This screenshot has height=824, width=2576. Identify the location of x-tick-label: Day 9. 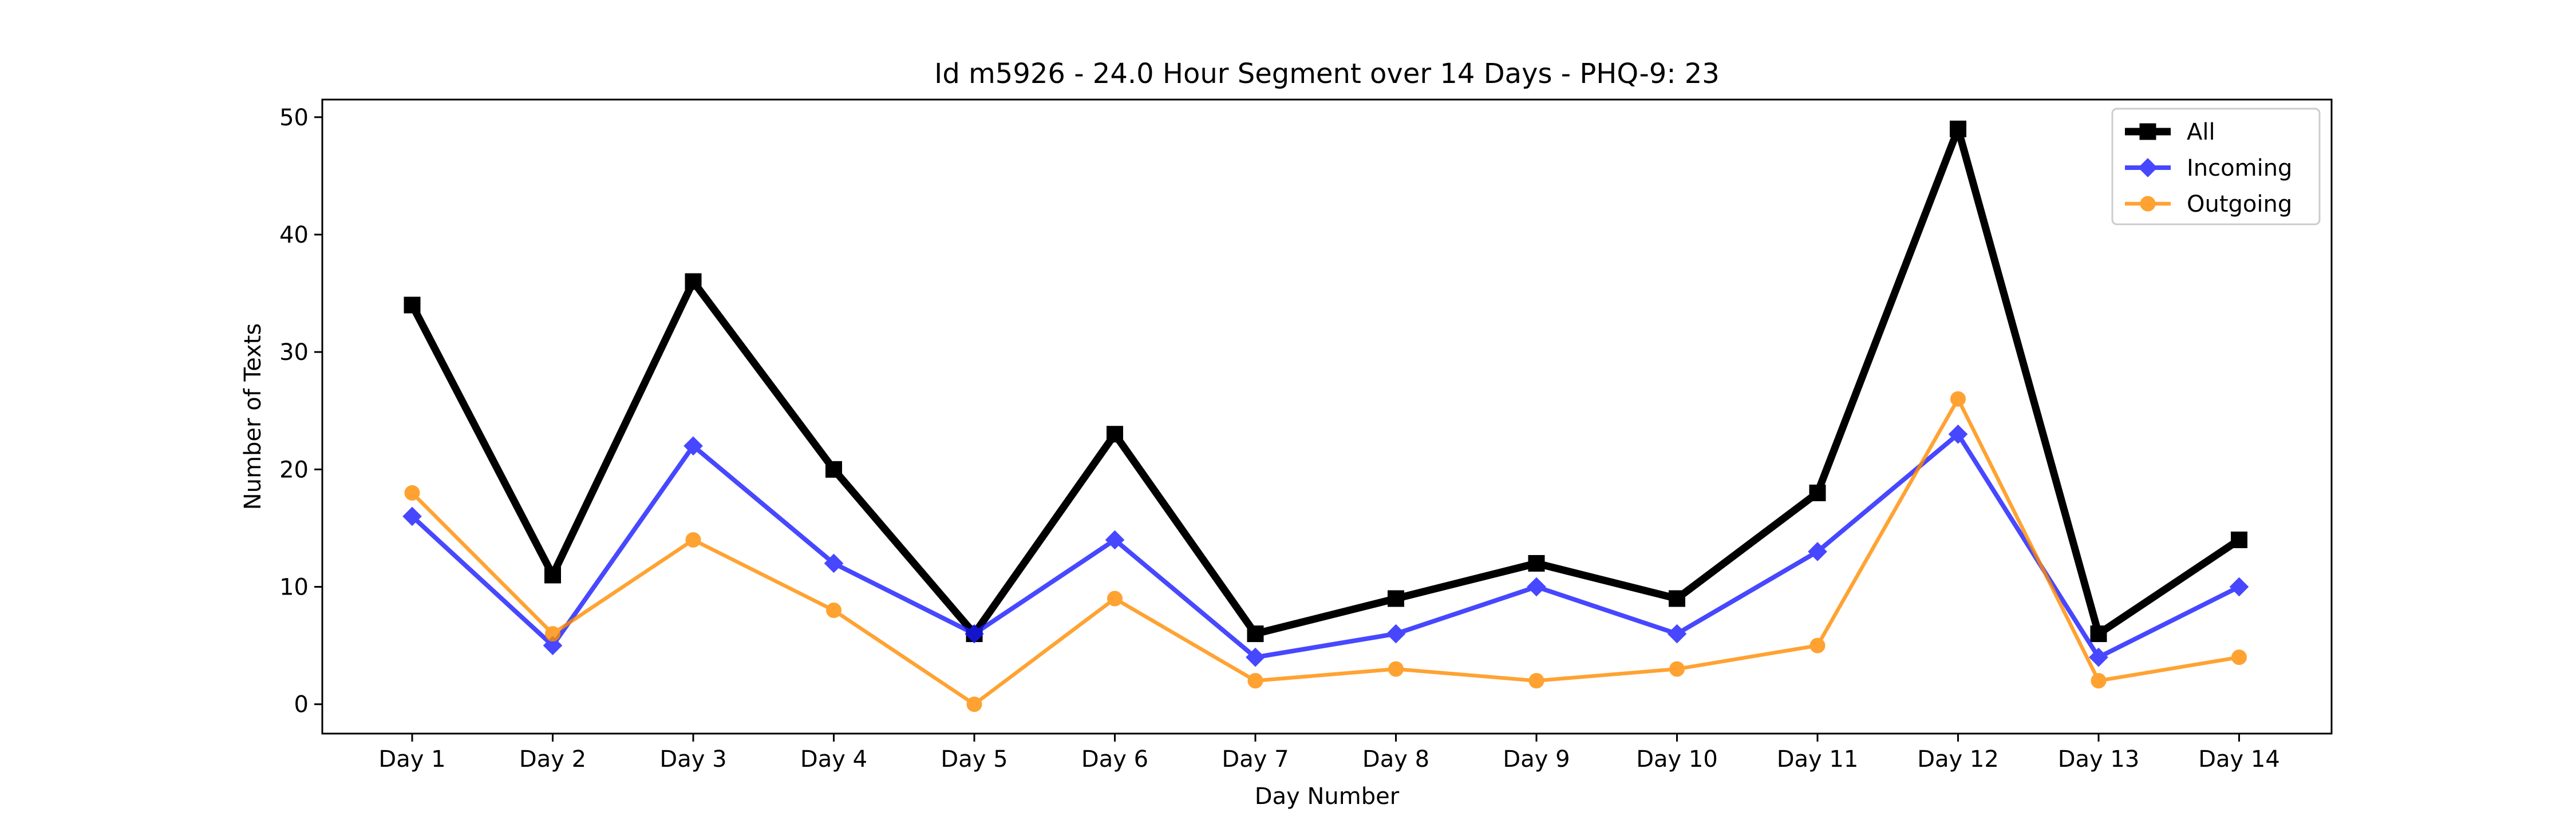
(1536, 759).